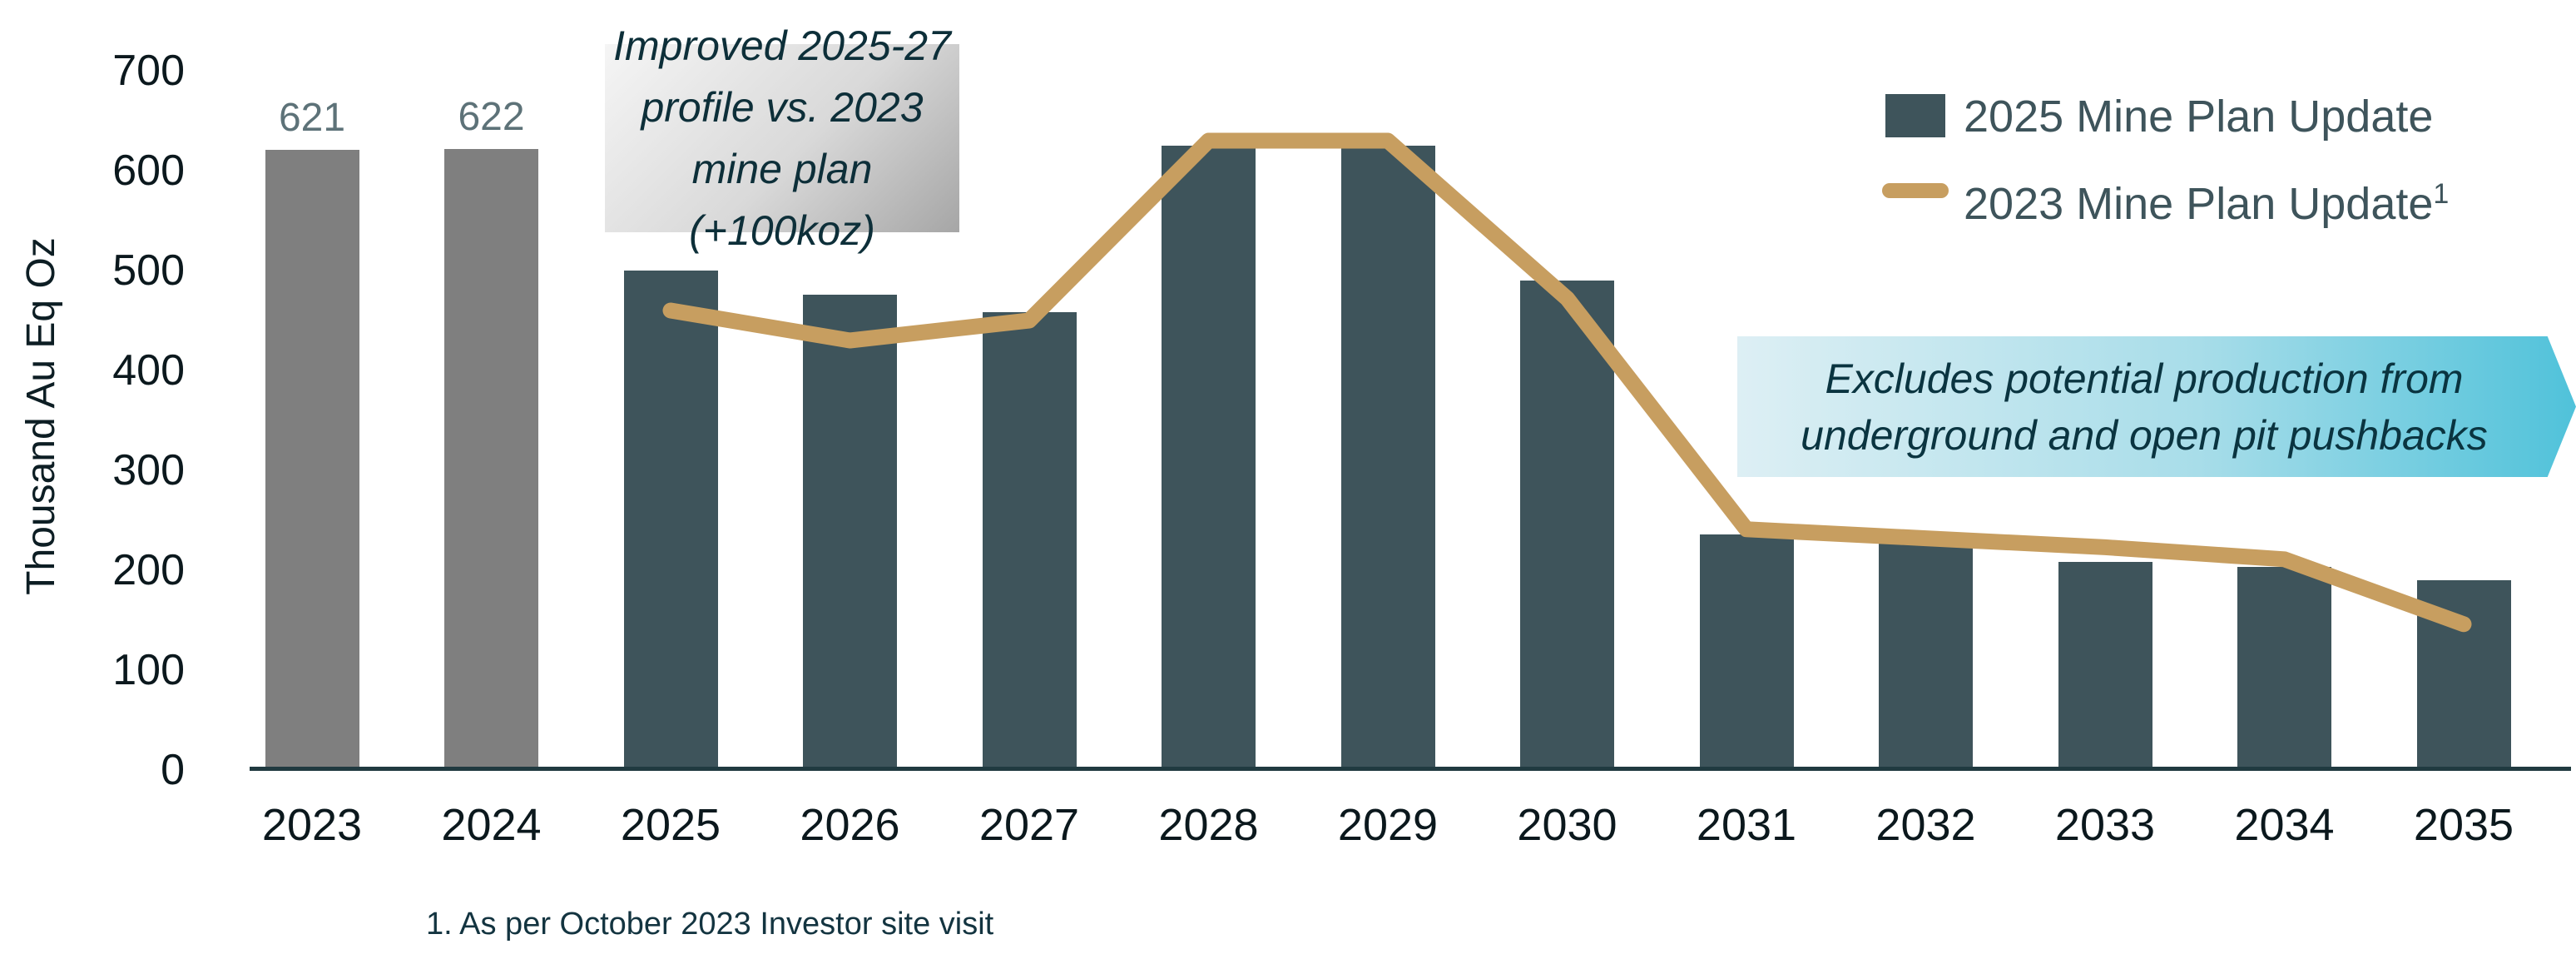 Image resolution: width=2576 pixels, height=964 pixels. What do you see at coordinates (850, 825) in the screenshot?
I see `x-tick-label-2026: 2026` at bounding box center [850, 825].